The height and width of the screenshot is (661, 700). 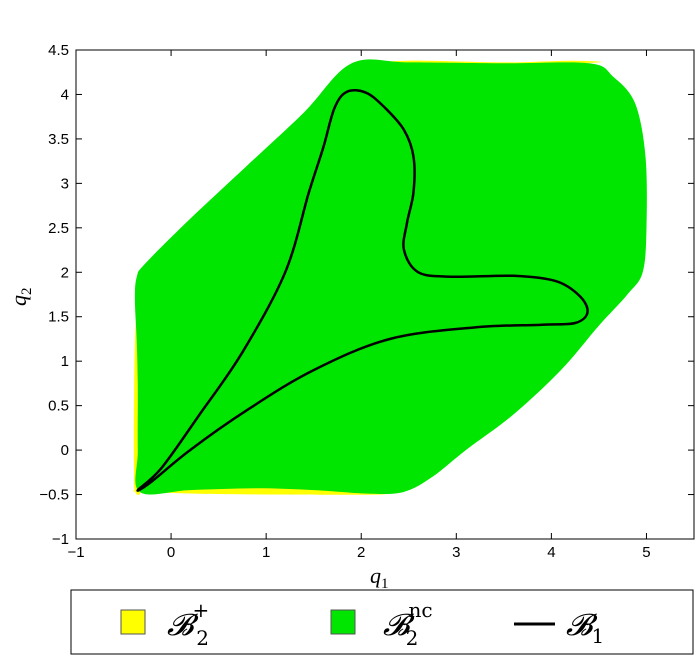 What do you see at coordinates (408, 624) in the screenshot?
I see `legend-label-b2-nc: 𝓑nc 2` at bounding box center [408, 624].